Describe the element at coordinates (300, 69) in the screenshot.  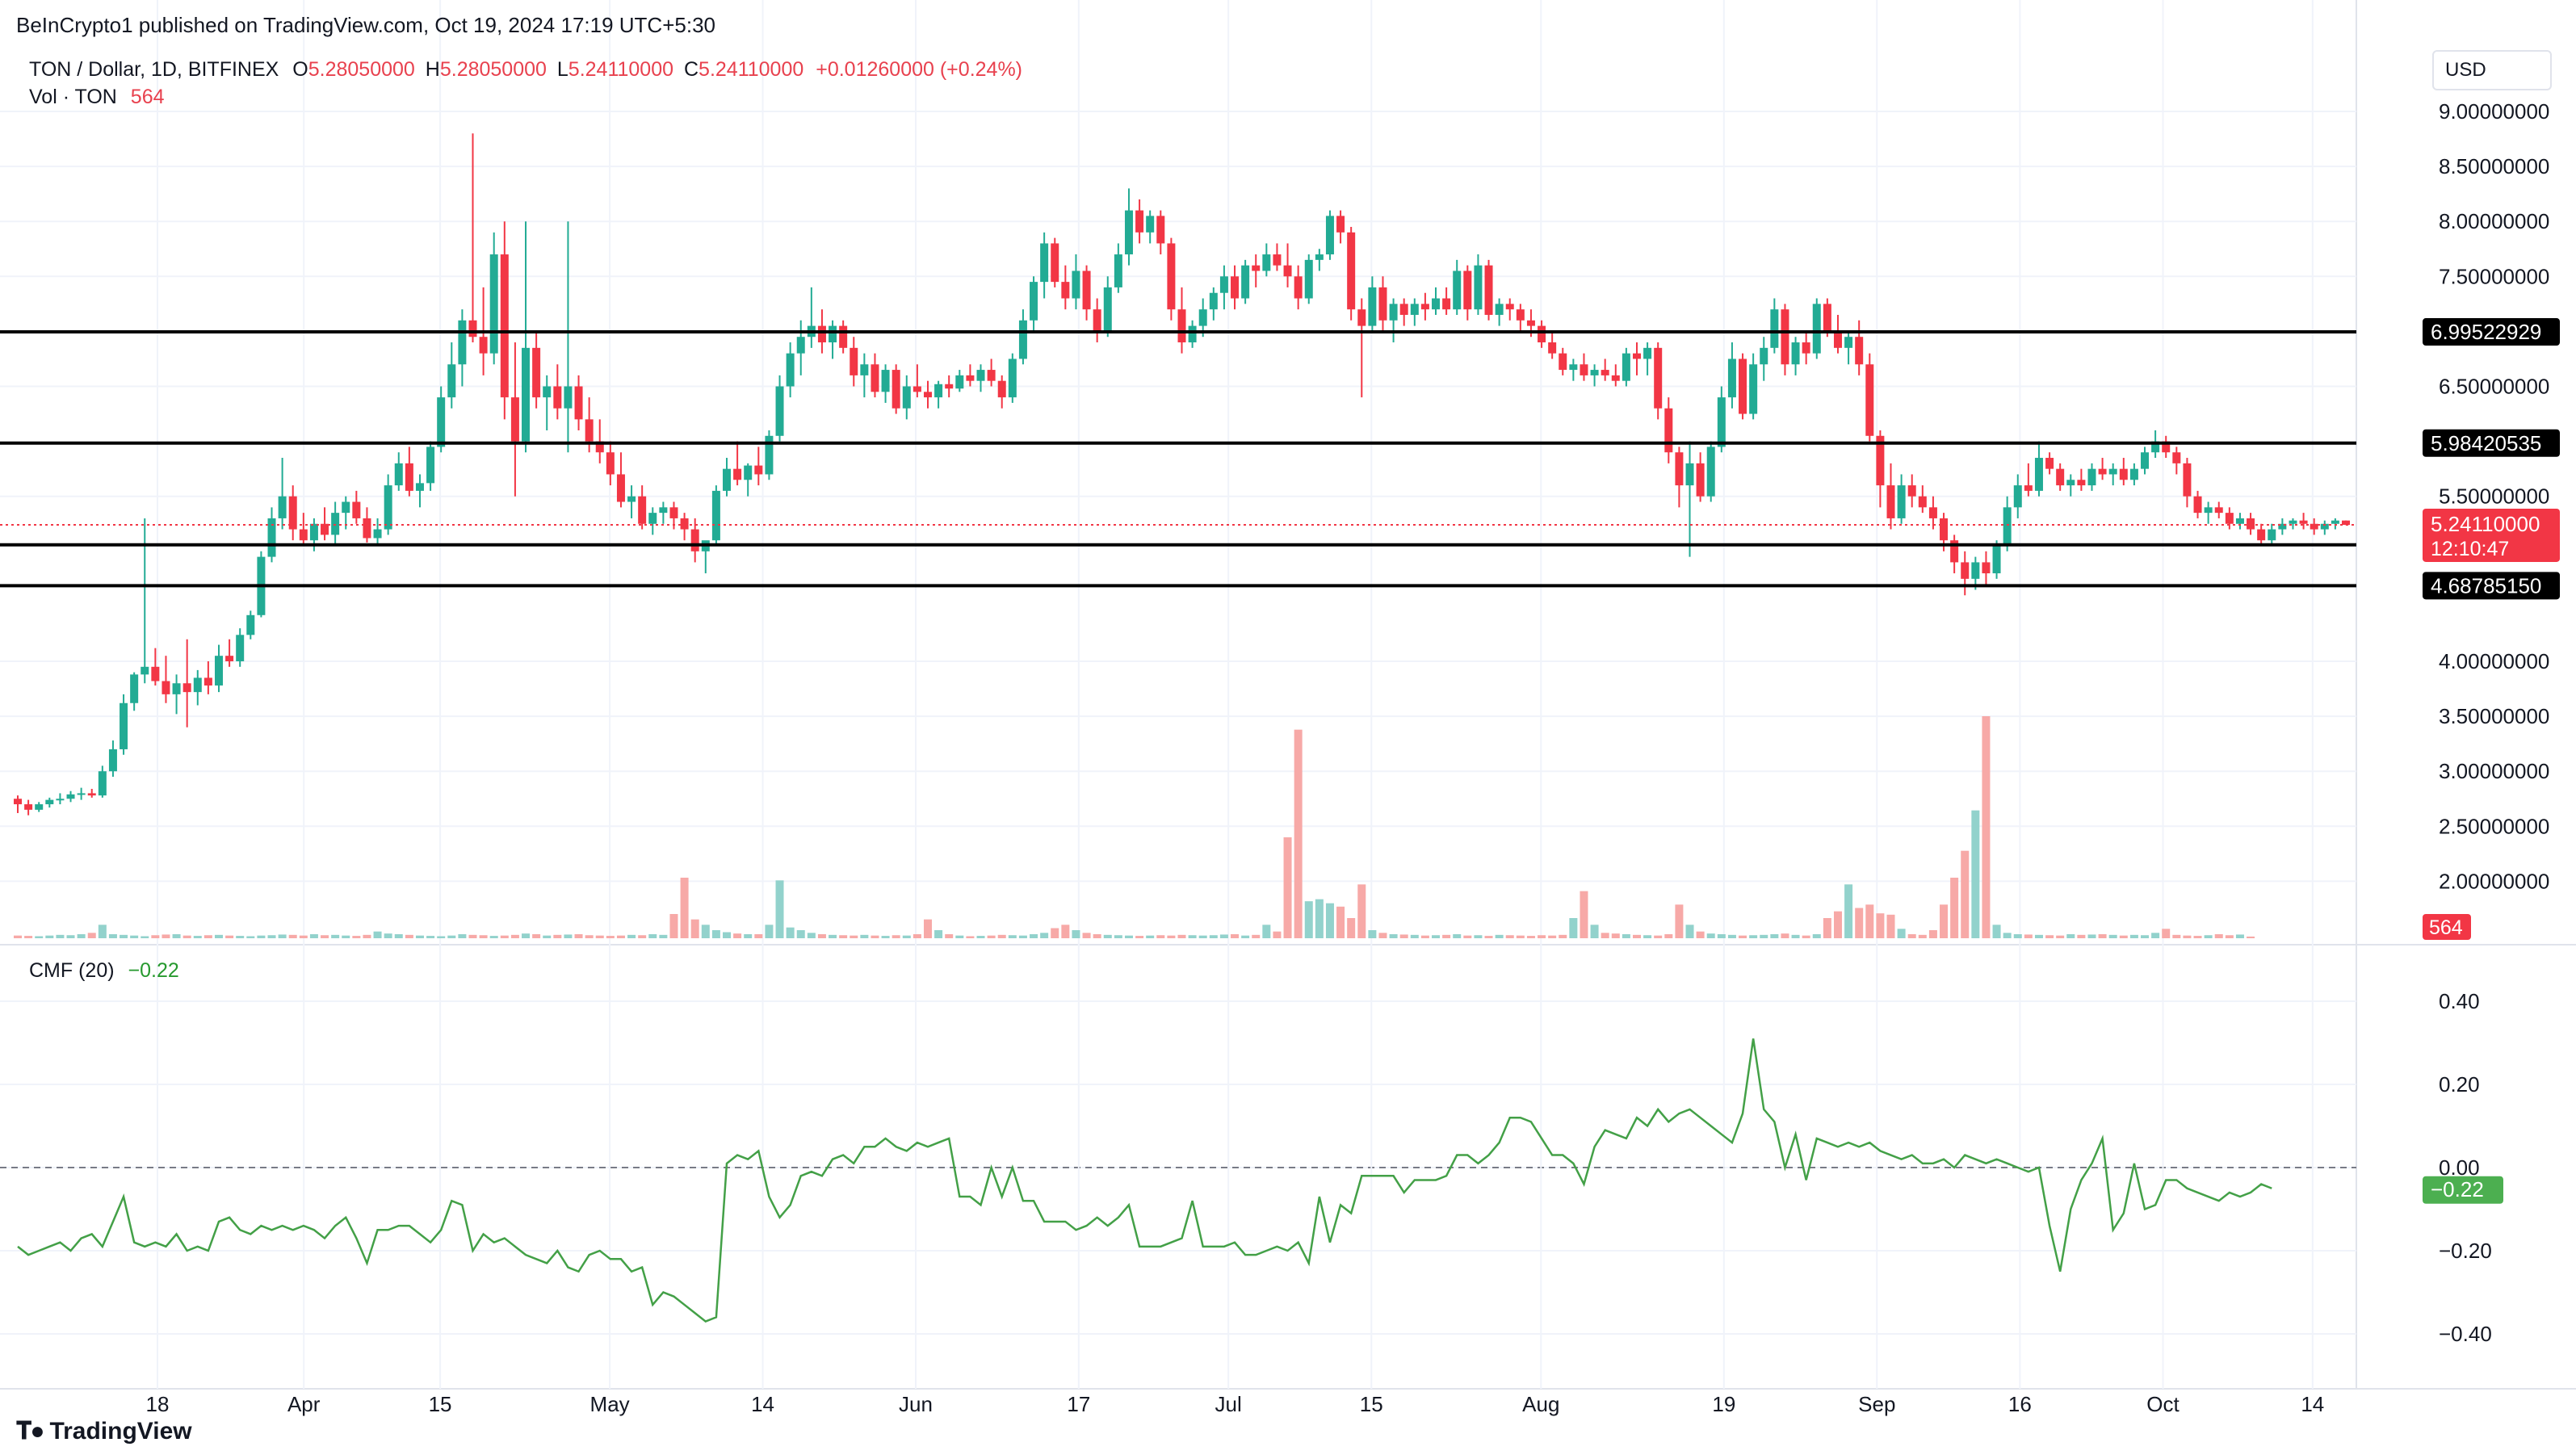
I see `open-label: O` at that location.